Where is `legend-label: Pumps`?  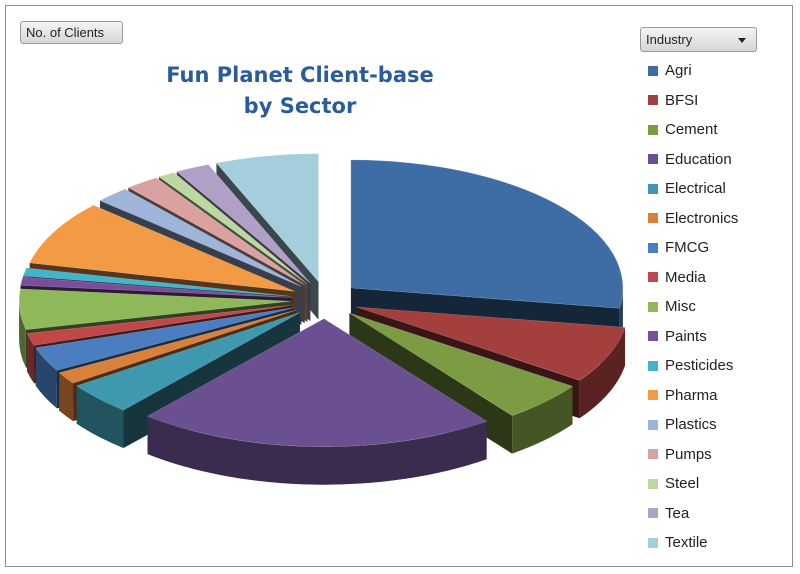 legend-label: Pumps is located at coordinates (688, 454).